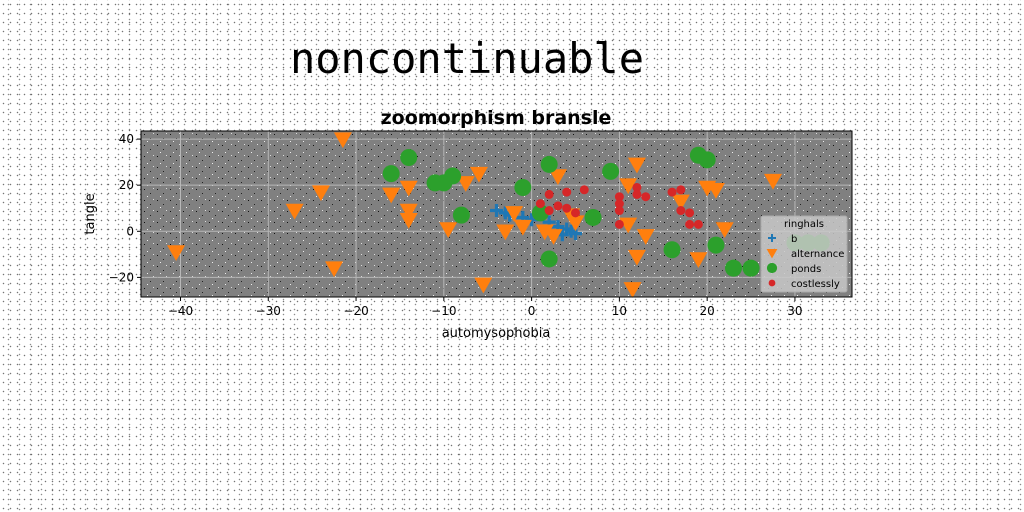 The height and width of the screenshot is (512, 1024). What do you see at coordinates (121, 277) in the screenshot?
I see `y-tick-label: −20` at bounding box center [121, 277].